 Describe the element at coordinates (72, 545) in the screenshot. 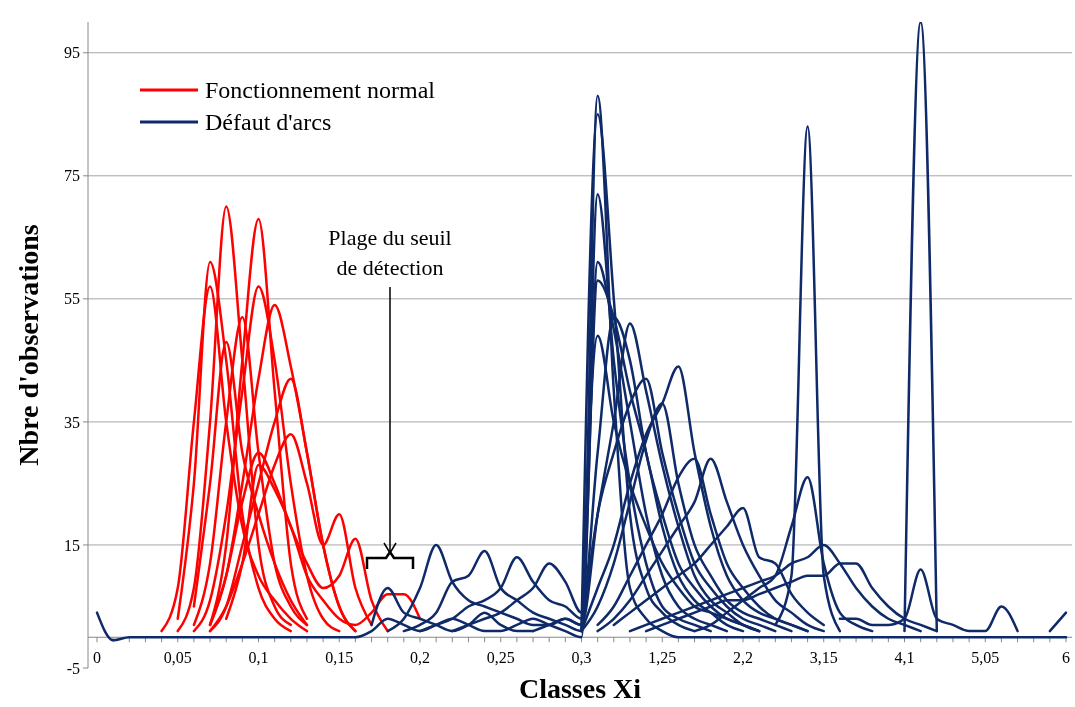

I see `y-tick-label: 15` at that location.